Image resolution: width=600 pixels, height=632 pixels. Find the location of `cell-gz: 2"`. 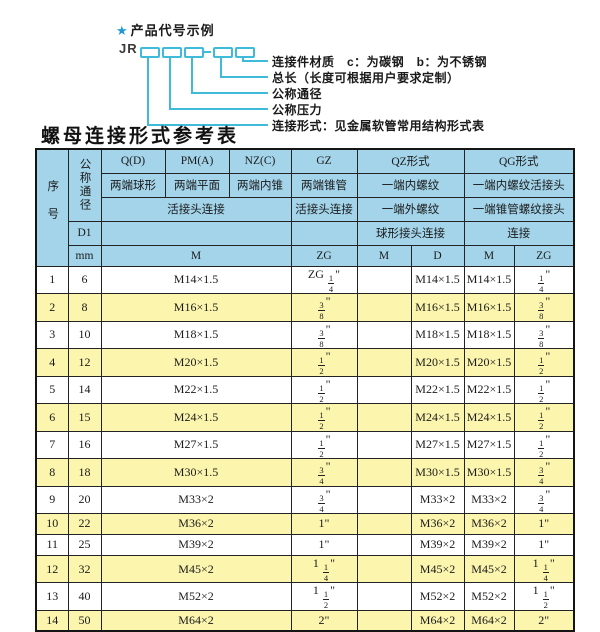

cell-gz: 2" is located at coordinates (324, 620).